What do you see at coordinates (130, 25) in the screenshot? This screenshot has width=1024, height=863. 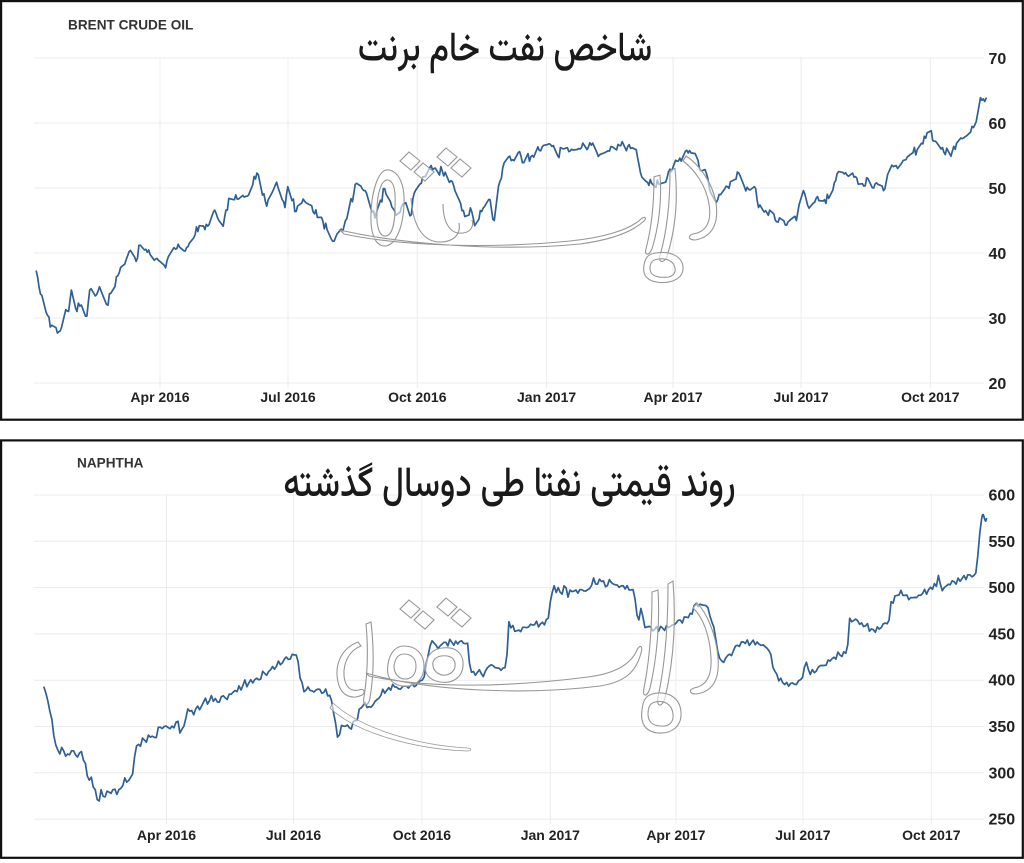 I see `svg-text: BRENT CRUDE OIL` at bounding box center [130, 25].